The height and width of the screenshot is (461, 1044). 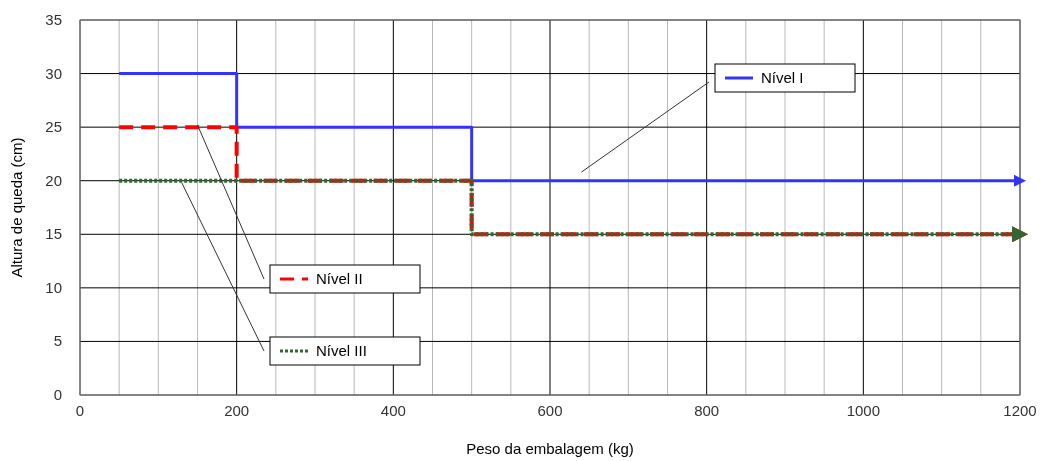 What do you see at coordinates (57, 394) in the screenshot?
I see `y-tick-label: 0` at bounding box center [57, 394].